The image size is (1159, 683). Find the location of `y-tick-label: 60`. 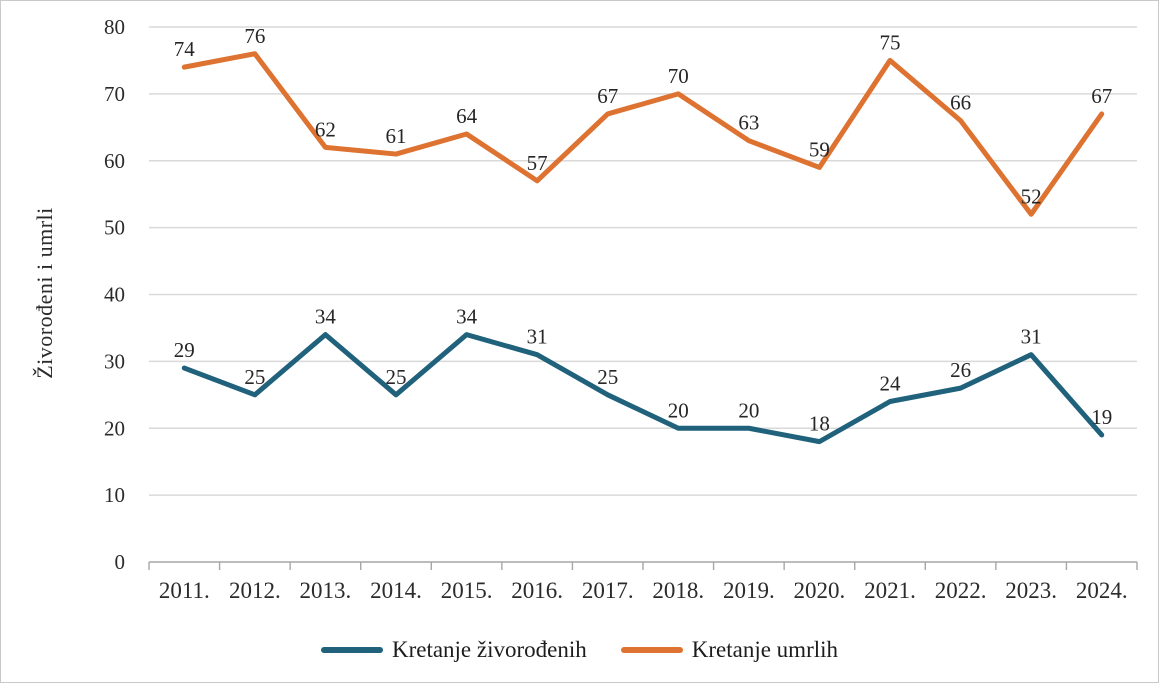

y-tick-label: 60 is located at coordinates (114, 161).